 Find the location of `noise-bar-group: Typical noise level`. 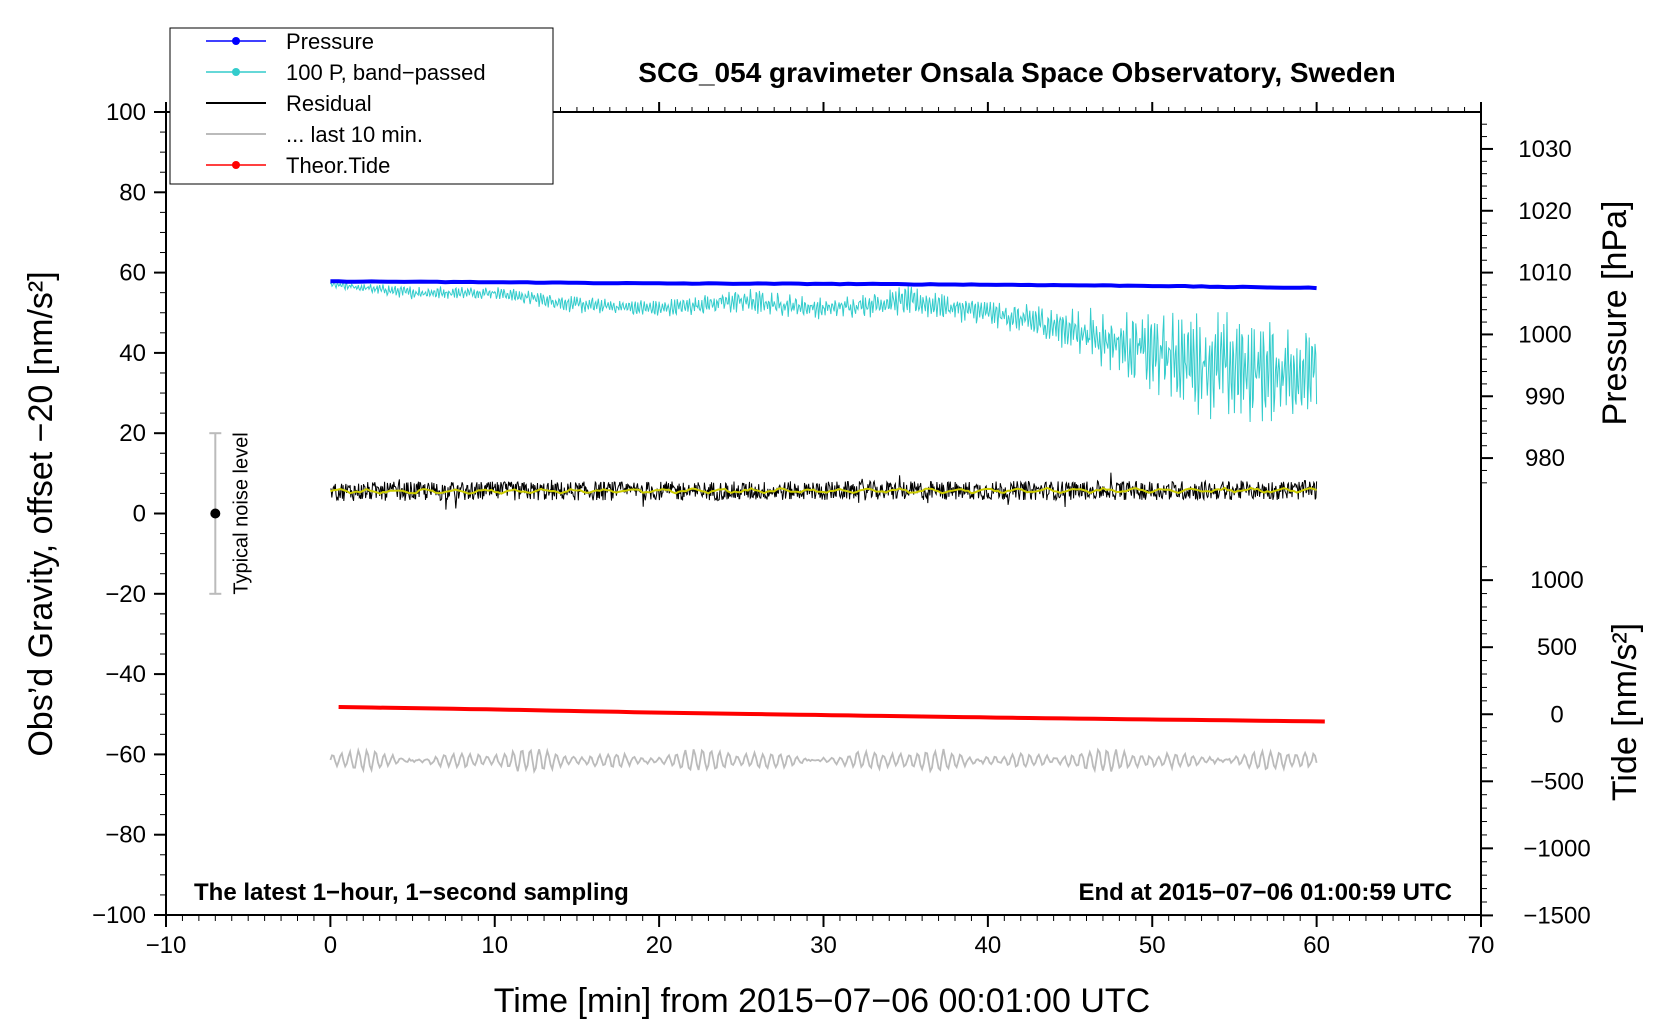

noise-bar-group: Typical noise level is located at coordinates (230, 513).